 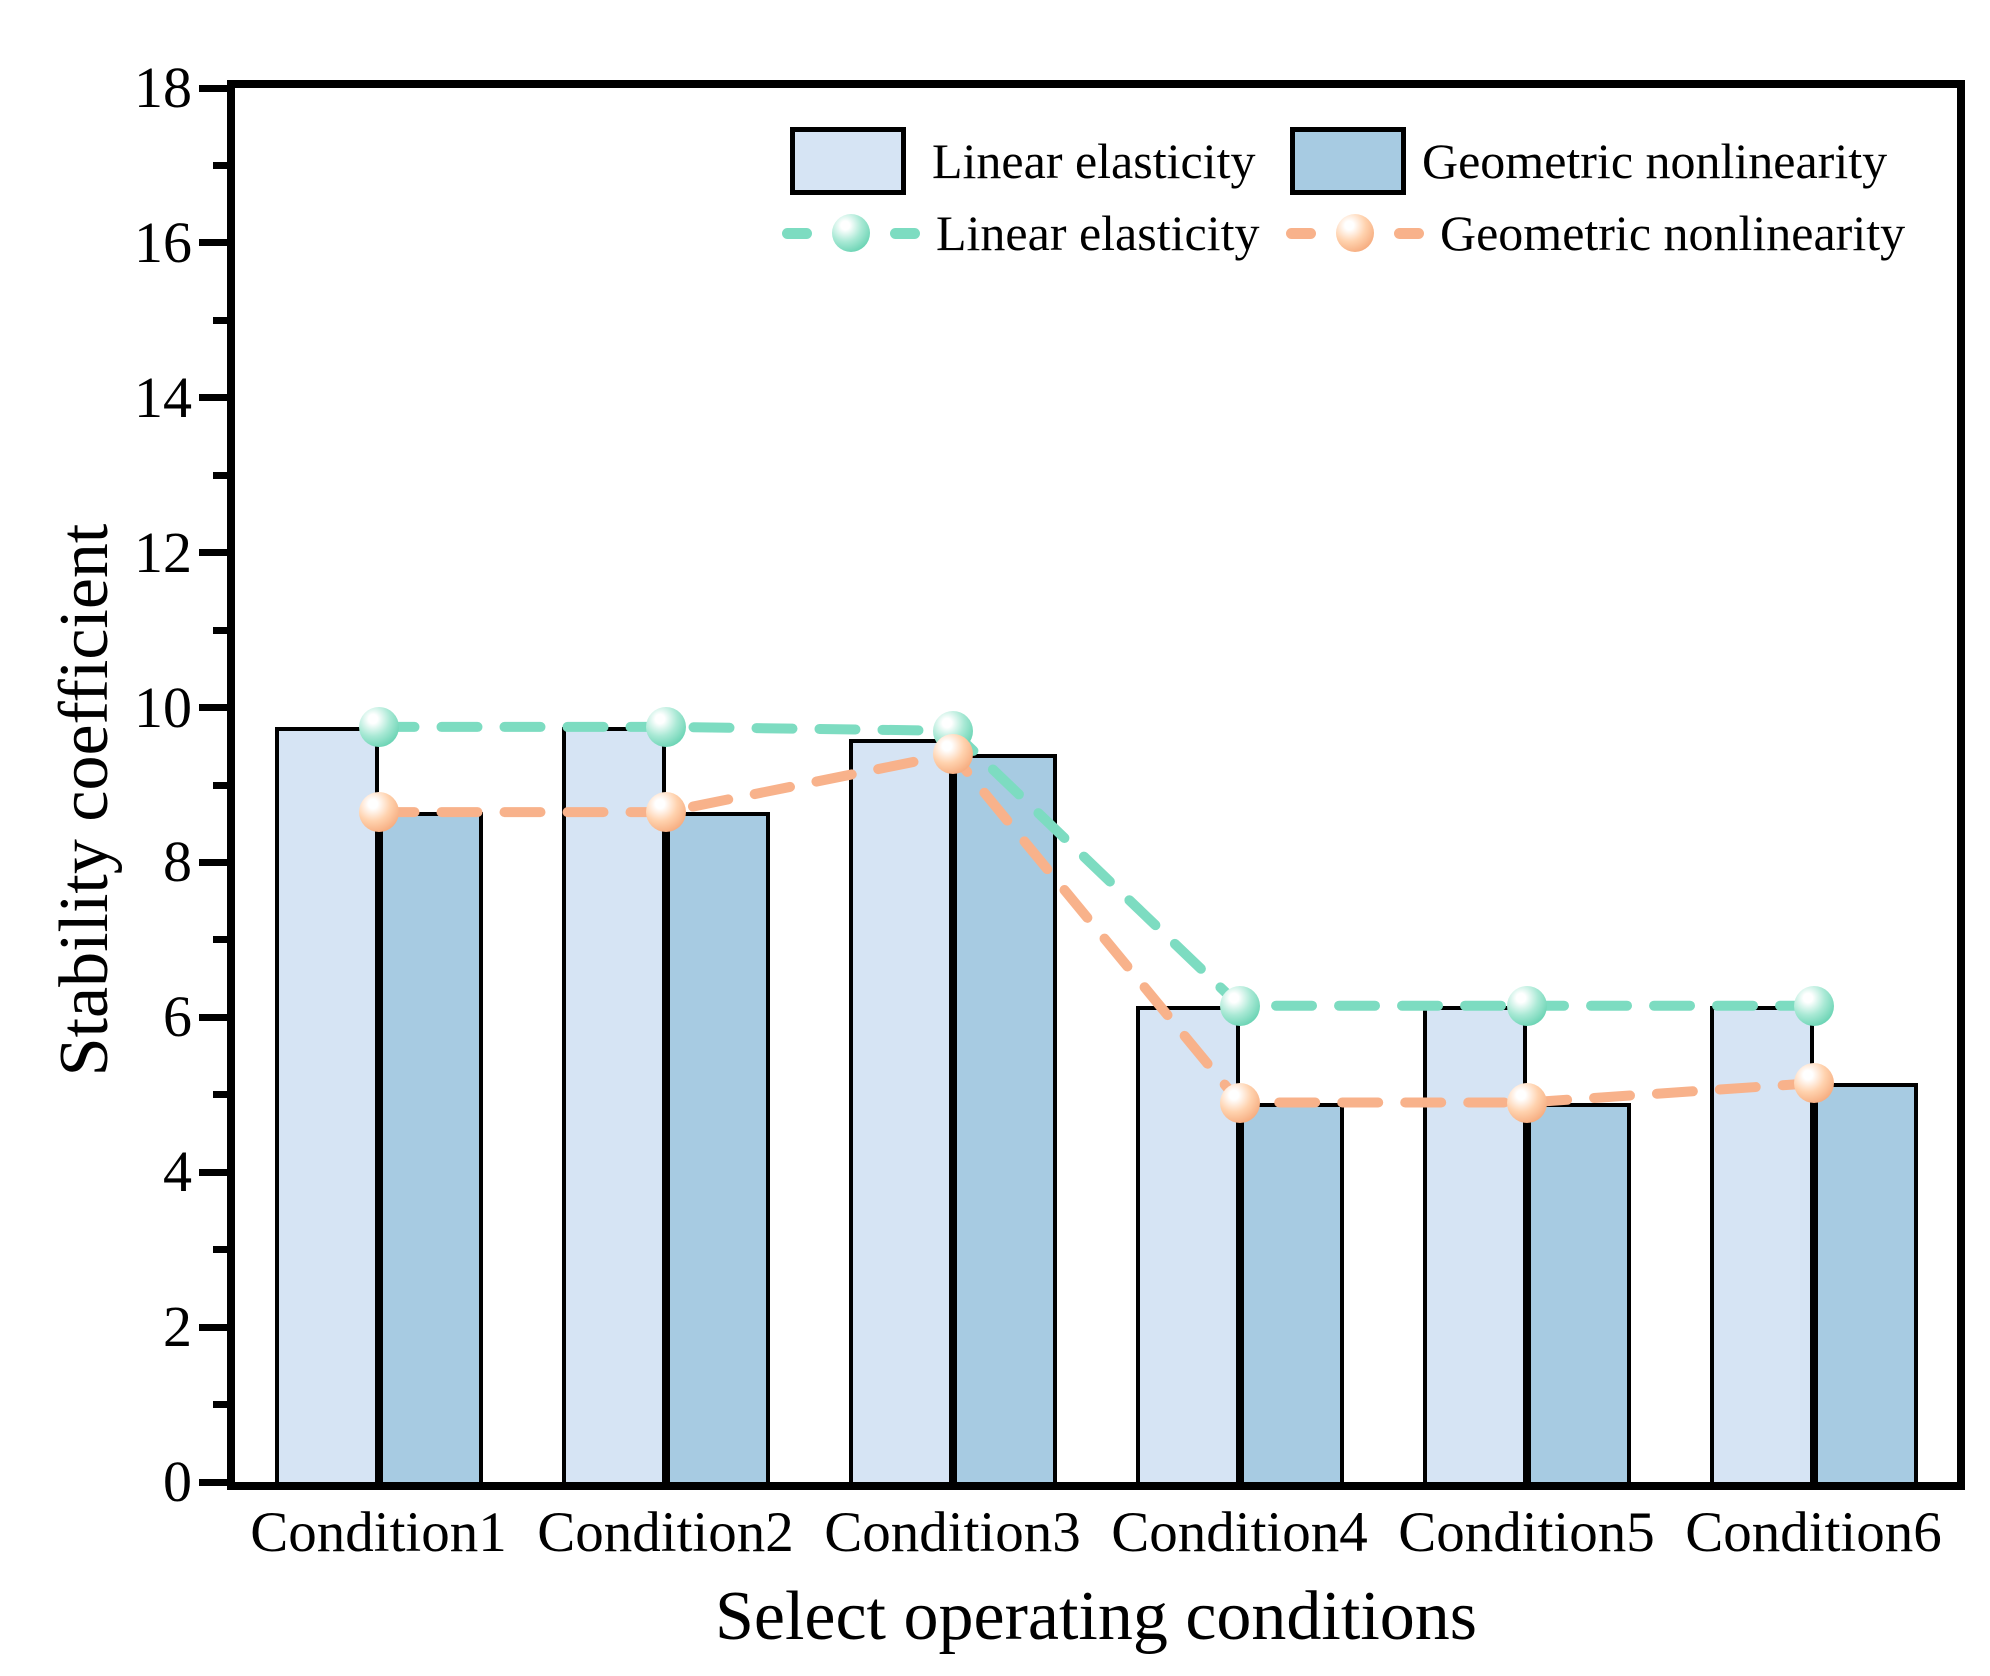 What do you see at coordinates (848, 161) in the screenshot?
I see `legend-swatch-linear-elasticity` at bounding box center [848, 161].